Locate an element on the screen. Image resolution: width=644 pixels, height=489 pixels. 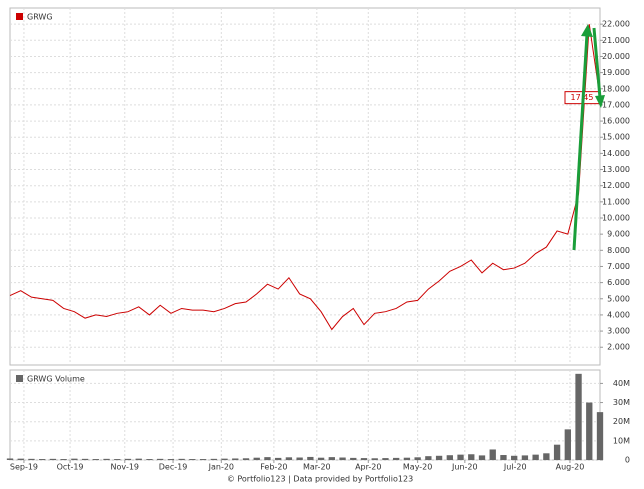
x-tick-label: May-20 is located at coordinates (417, 467).